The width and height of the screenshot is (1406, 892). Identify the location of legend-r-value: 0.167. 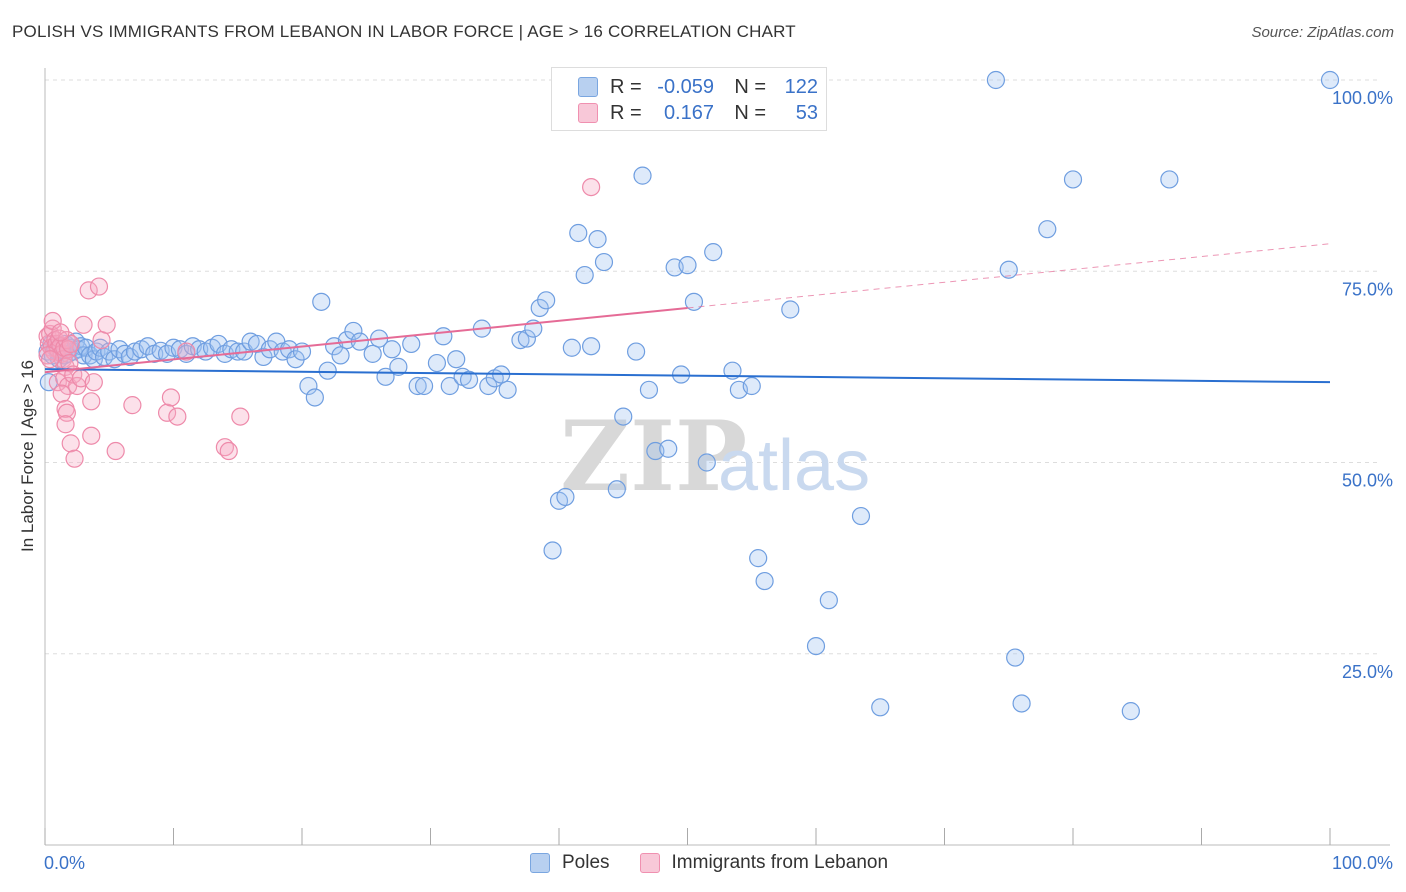
(688, 112).